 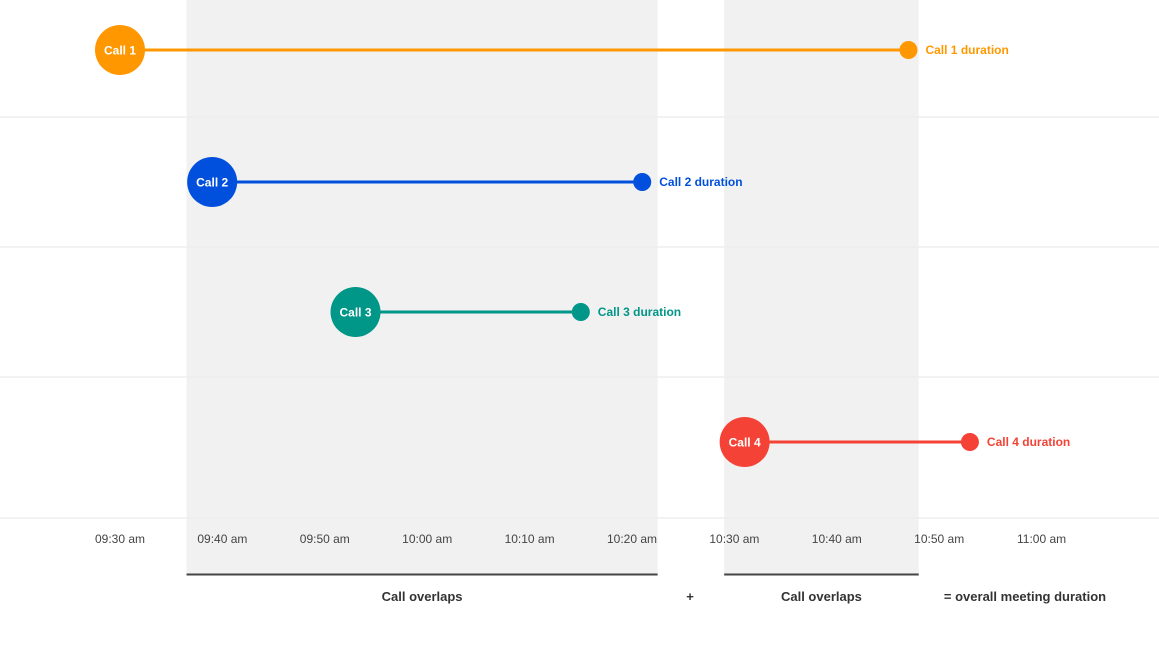 I want to click on call-label: Call 4, so click(x=745, y=443).